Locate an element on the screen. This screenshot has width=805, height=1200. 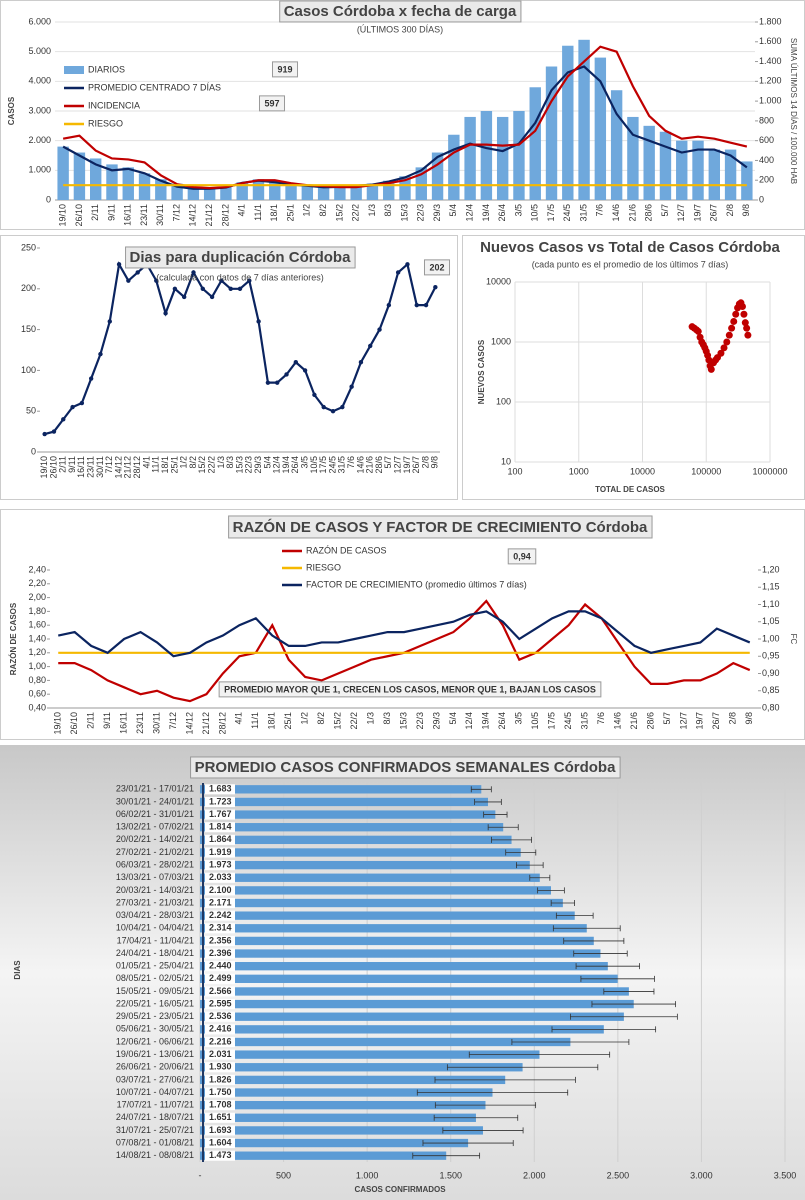
value-label: 1.814 is located at coordinates (220, 827).